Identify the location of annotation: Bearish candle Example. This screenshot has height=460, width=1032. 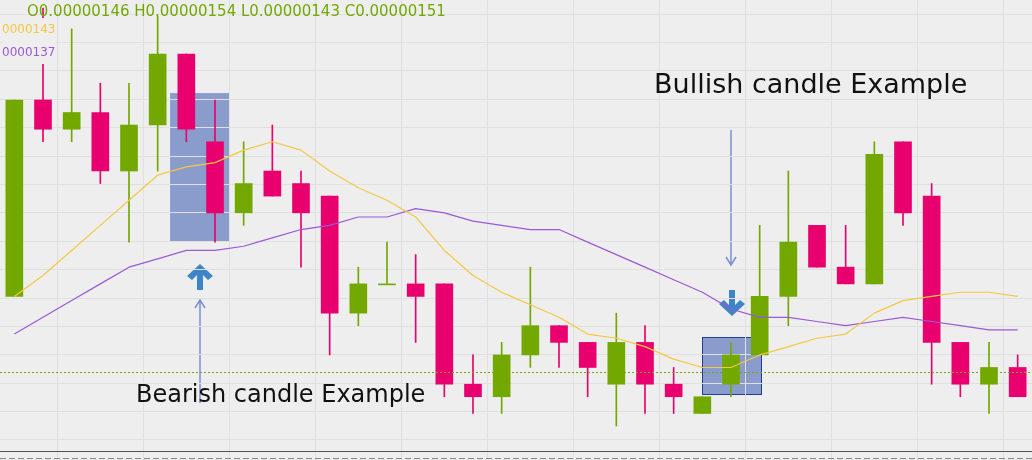
(281, 394).